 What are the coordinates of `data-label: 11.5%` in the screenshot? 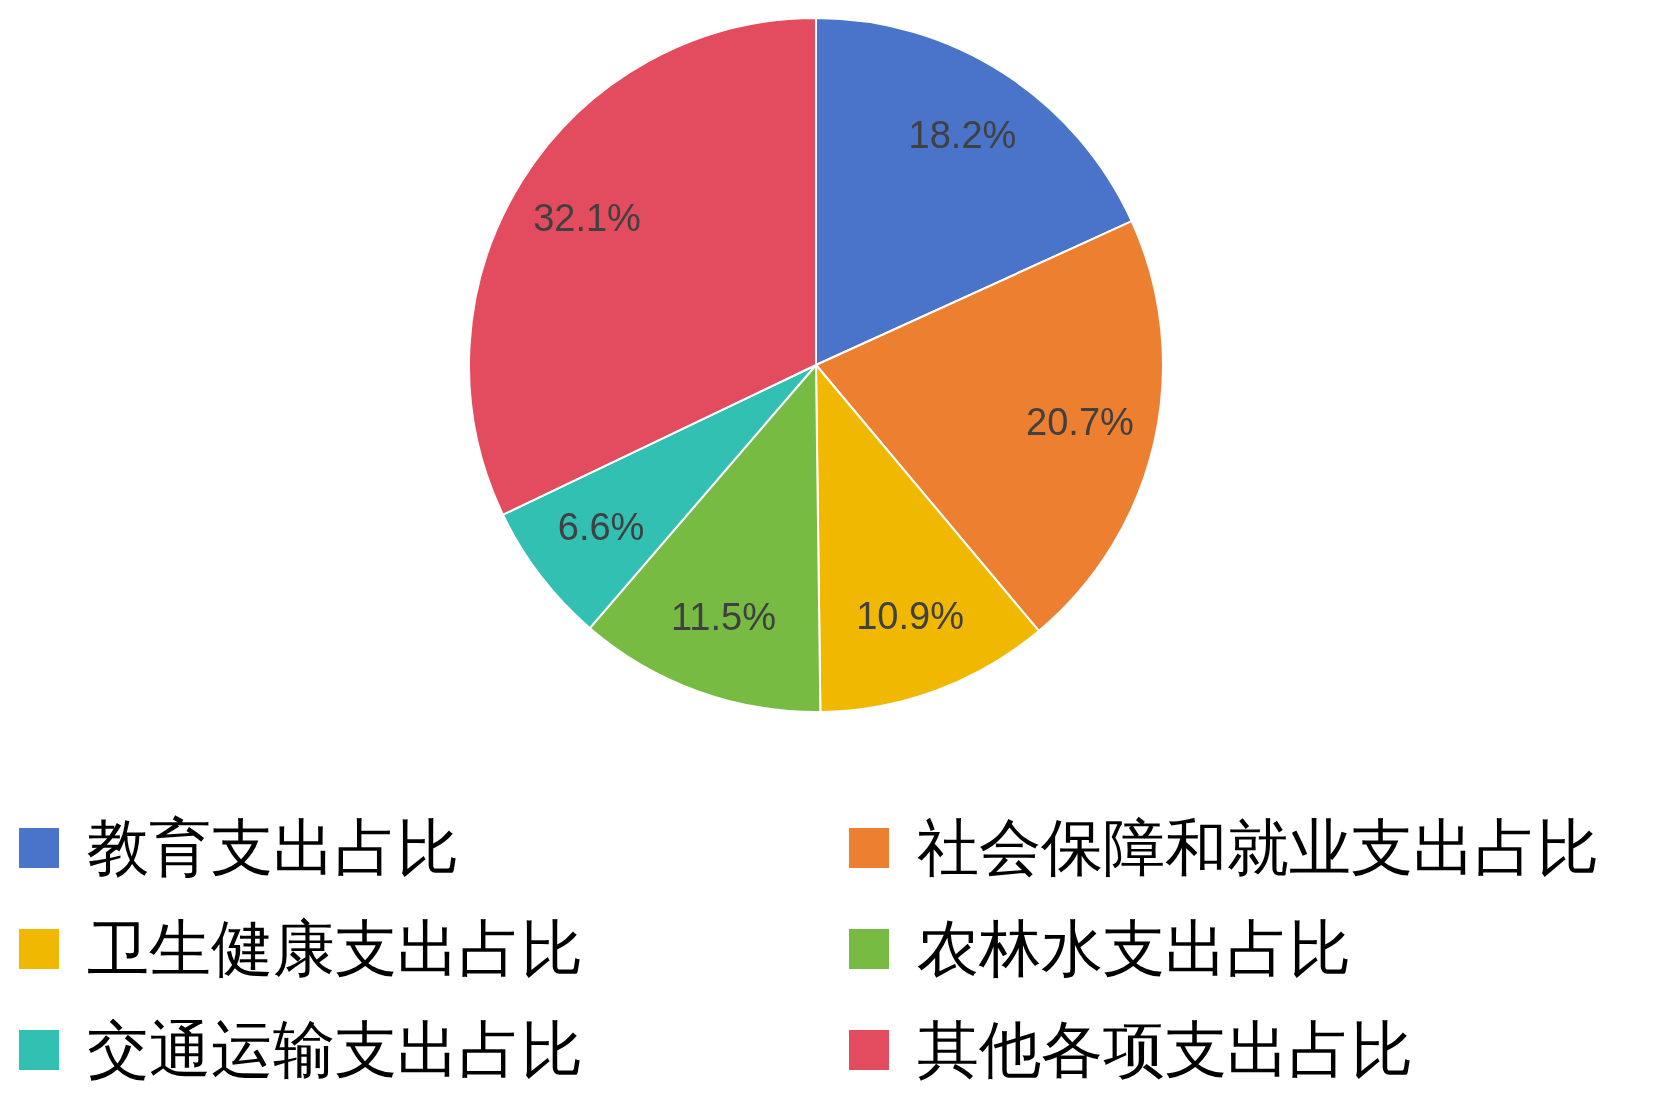 It's located at (723, 616).